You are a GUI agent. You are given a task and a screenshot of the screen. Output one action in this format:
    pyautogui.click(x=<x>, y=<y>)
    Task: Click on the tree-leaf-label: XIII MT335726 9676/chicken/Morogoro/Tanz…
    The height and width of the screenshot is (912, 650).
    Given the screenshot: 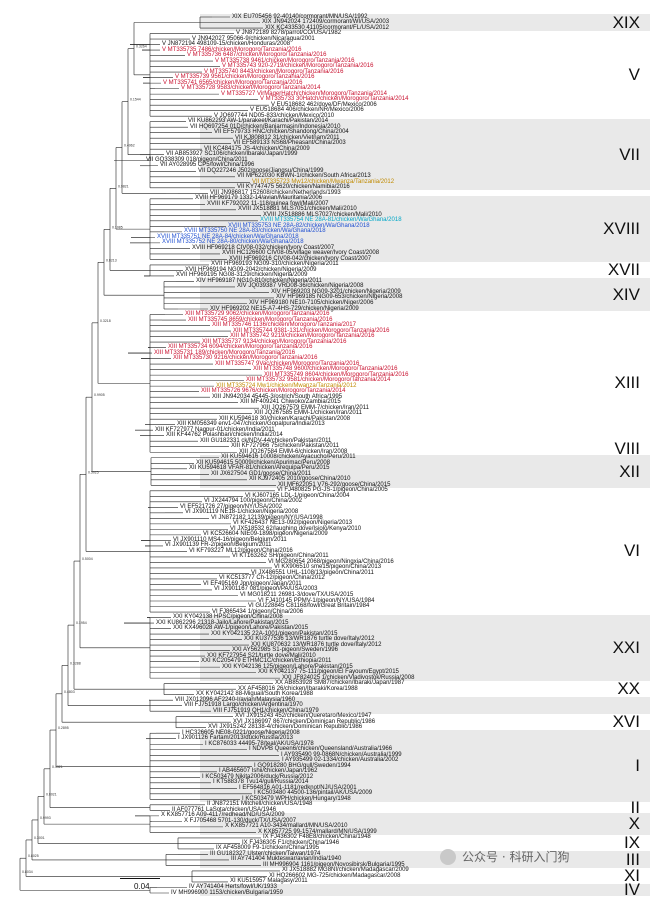 What is the action you would take?
    pyautogui.click(x=273, y=391)
    